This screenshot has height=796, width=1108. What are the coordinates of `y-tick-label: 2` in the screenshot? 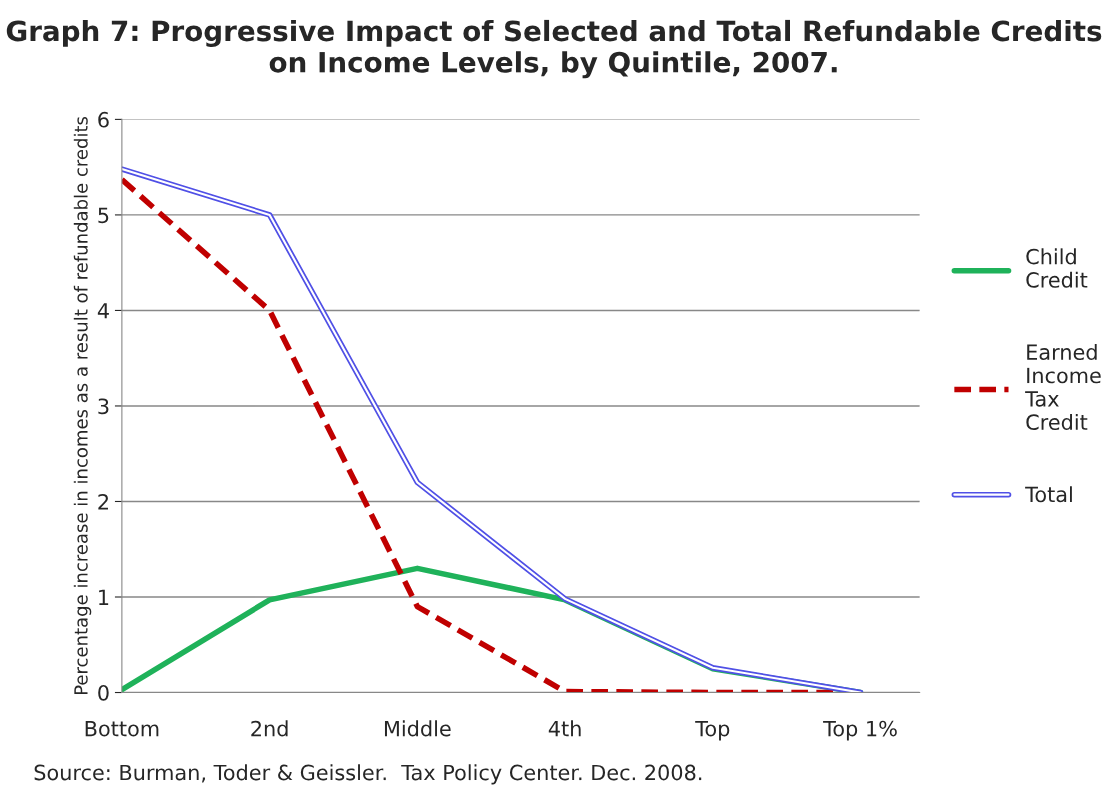 It's located at (103, 501).